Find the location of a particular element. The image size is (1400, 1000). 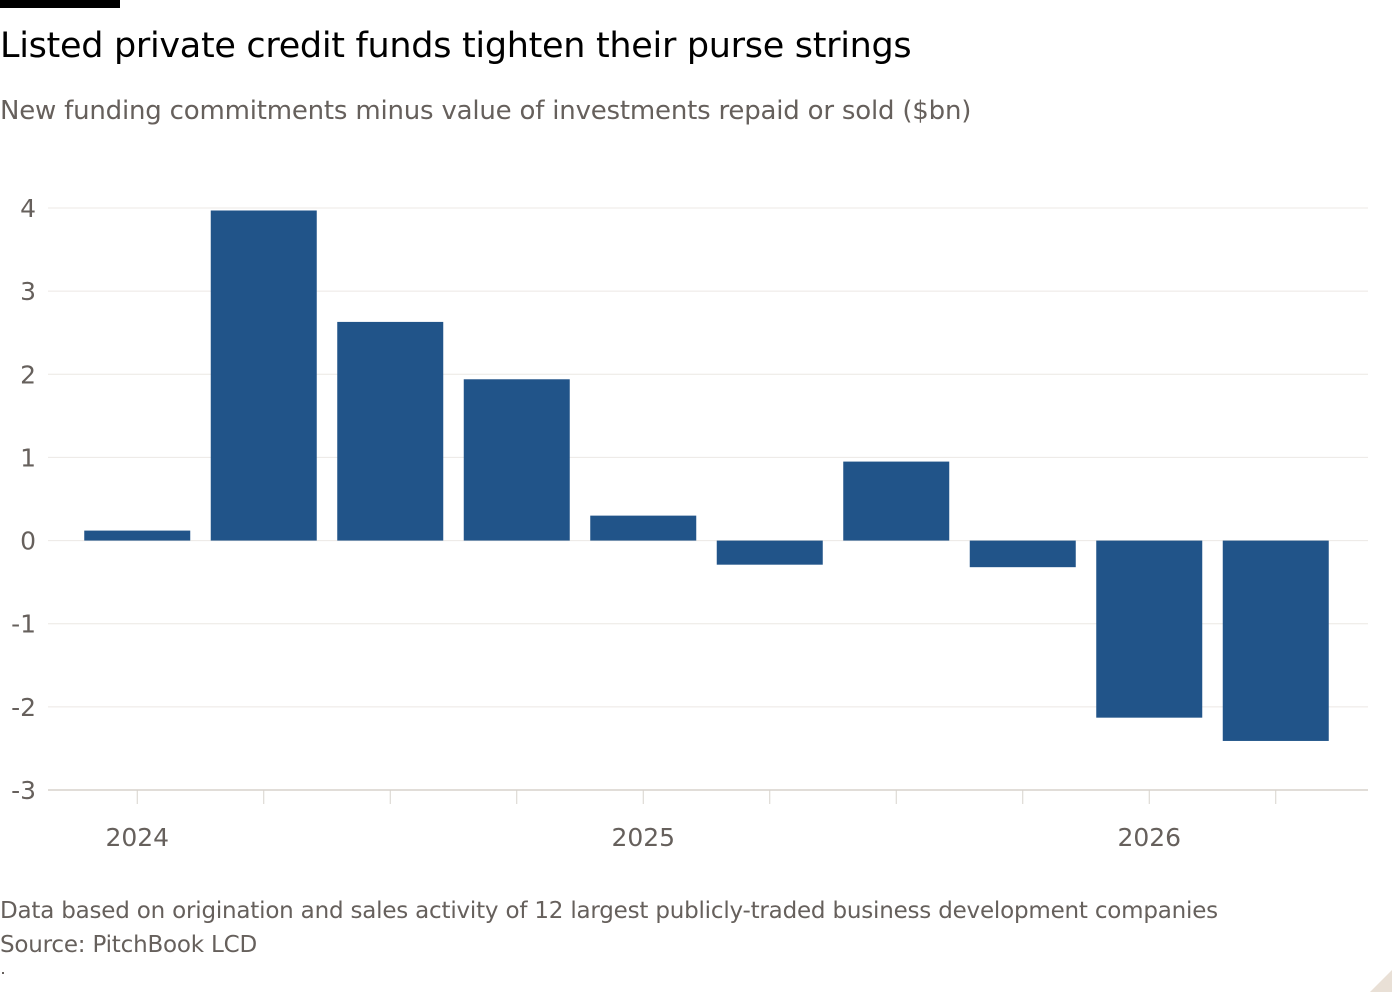

y-tick-label: 4 is located at coordinates (28, 208).